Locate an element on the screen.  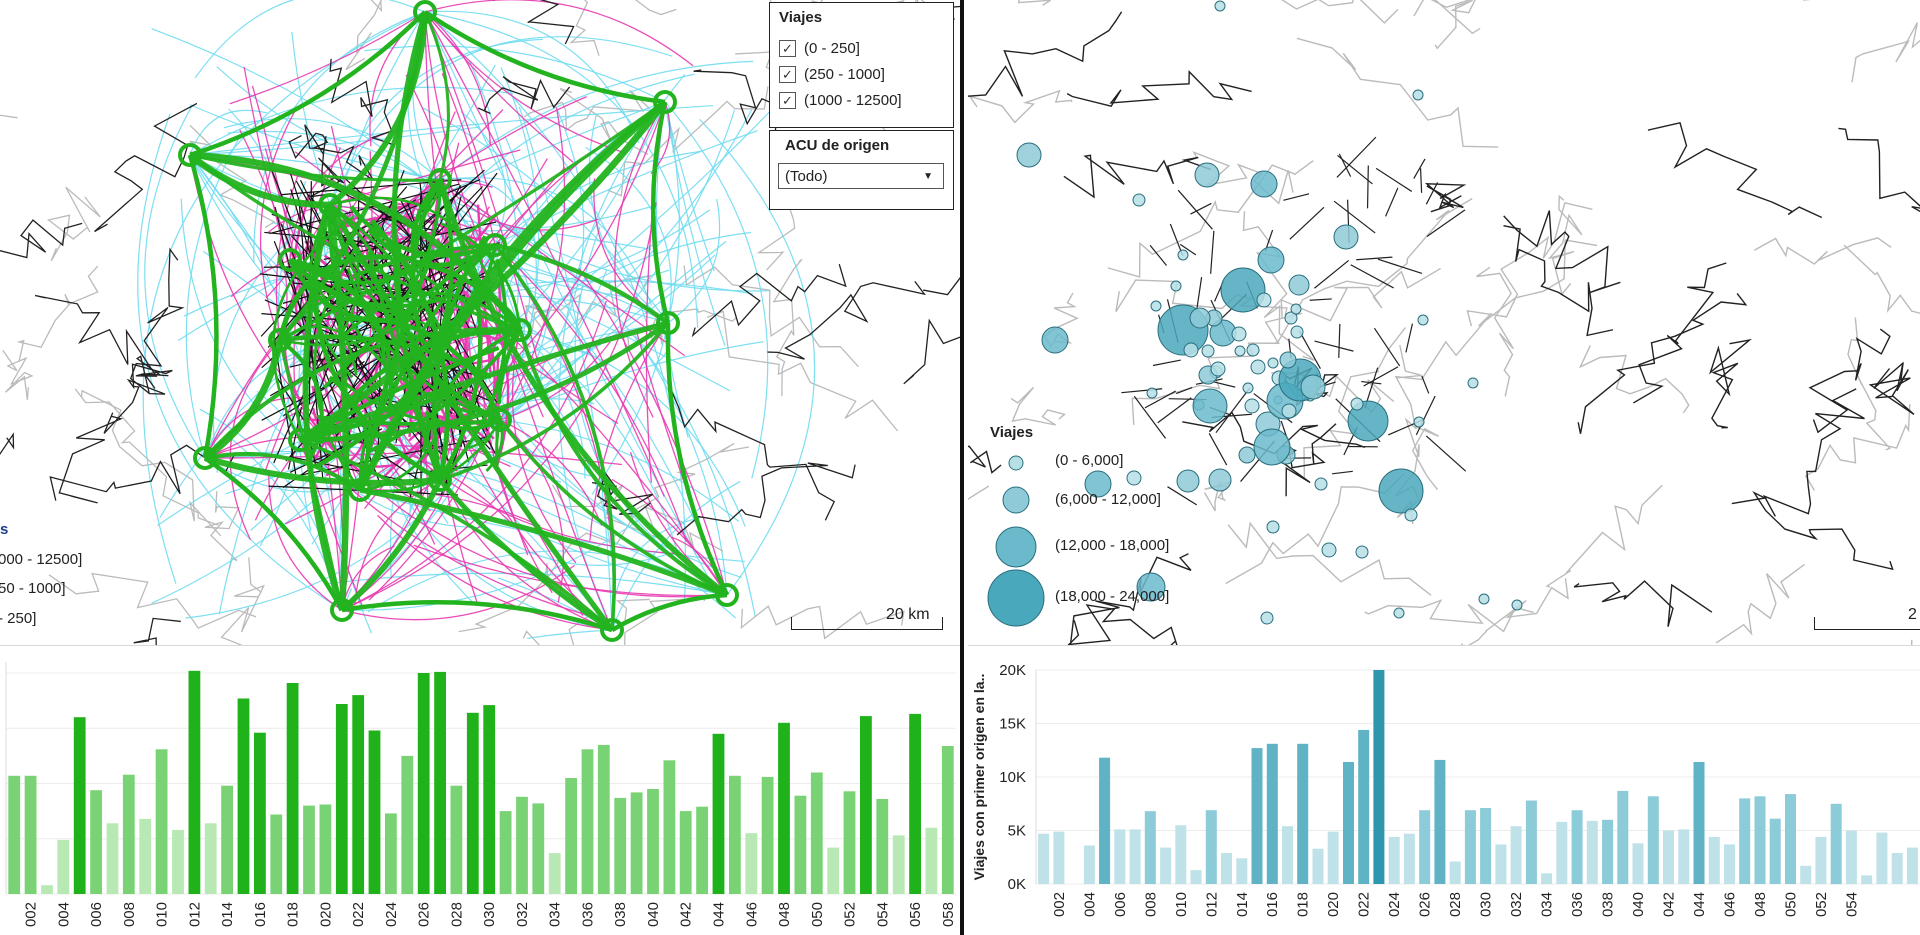
filter-option-high: ✓ (1000 - 12500] is located at coordinates (840, 100).